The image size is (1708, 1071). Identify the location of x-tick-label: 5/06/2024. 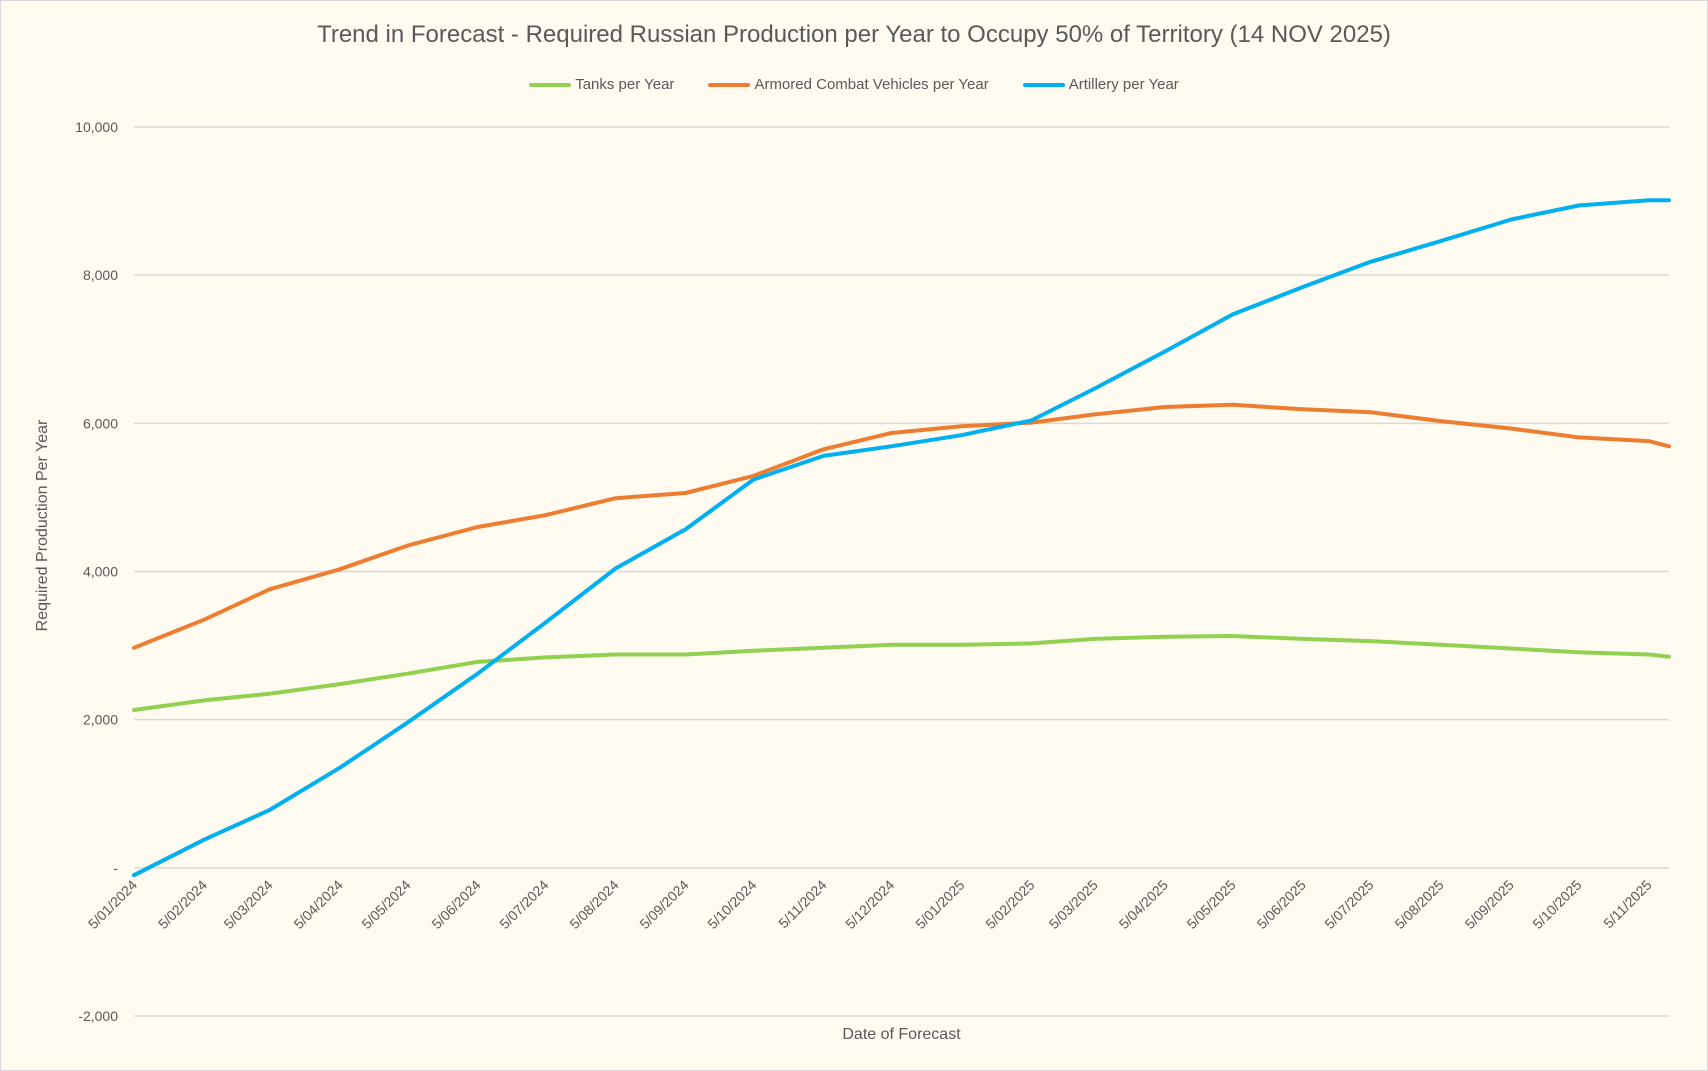
(456, 905).